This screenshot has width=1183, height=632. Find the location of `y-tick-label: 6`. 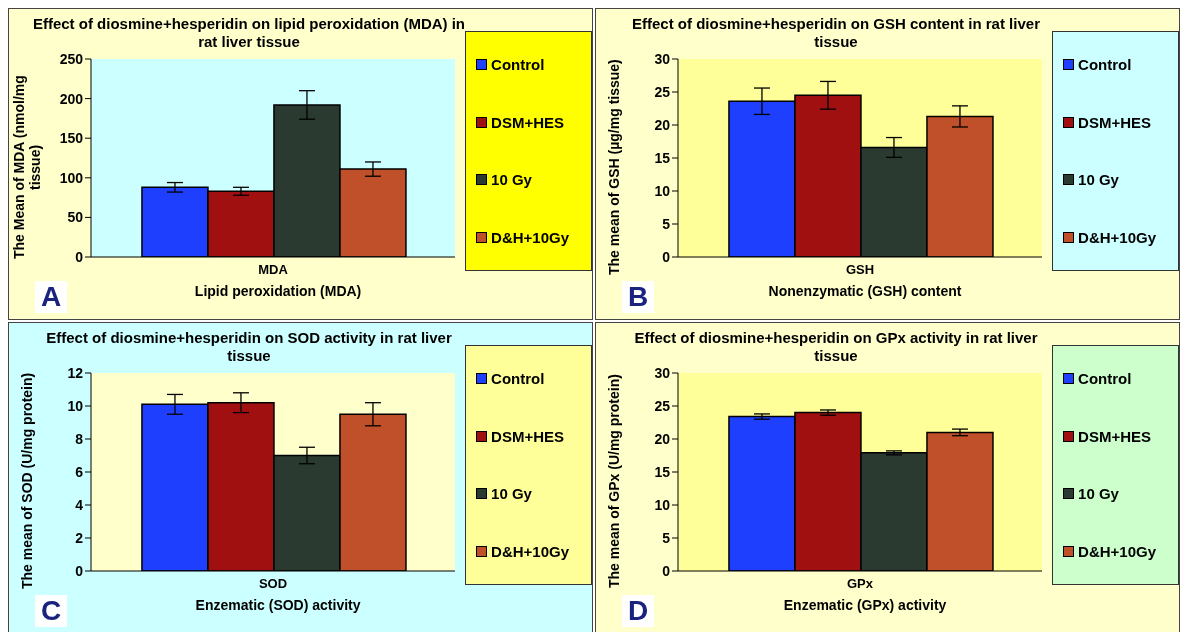

y-tick-label: 6 is located at coordinates (79, 471).